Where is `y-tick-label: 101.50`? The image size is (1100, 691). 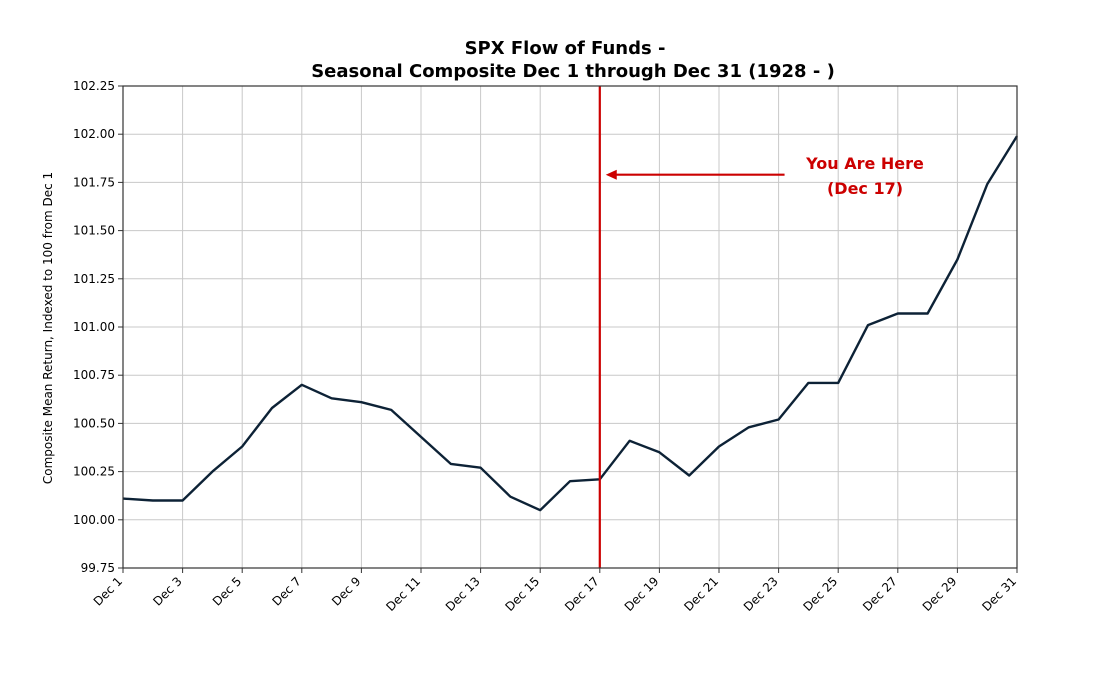
y-tick-label: 101.50 is located at coordinates (94, 231).